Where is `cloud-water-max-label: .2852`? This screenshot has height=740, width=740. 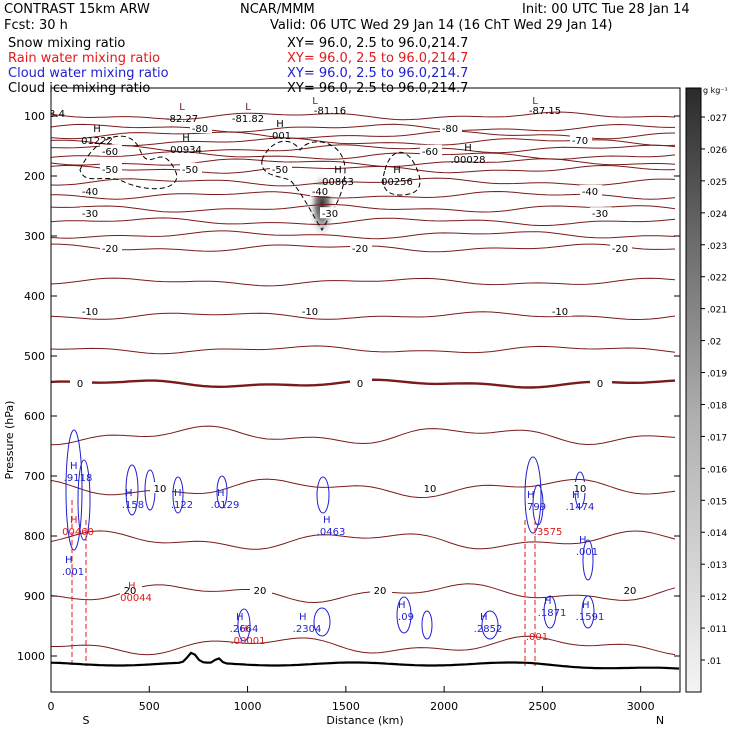 cloud-water-max-label: .2852 is located at coordinates (488, 629).